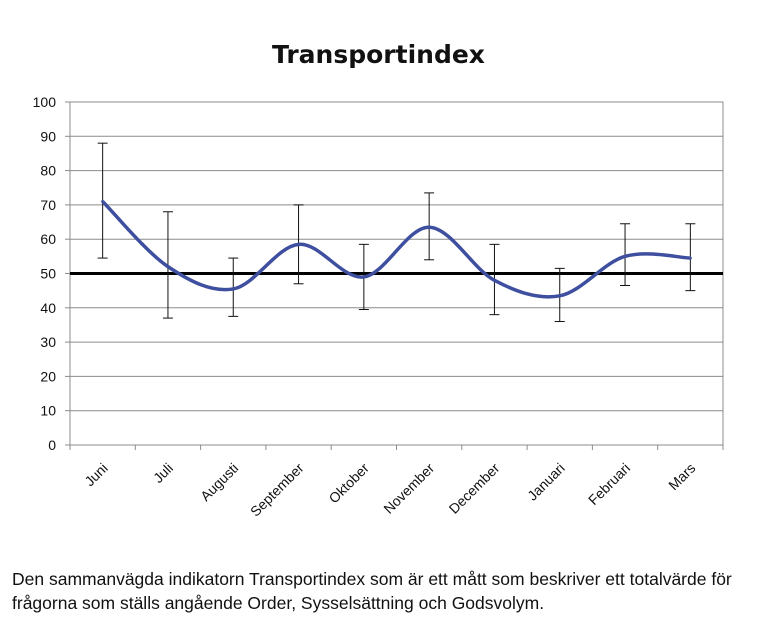 This screenshot has width=757, height=630. What do you see at coordinates (378, 54) in the screenshot?
I see `chart-title: Transportindex` at bounding box center [378, 54].